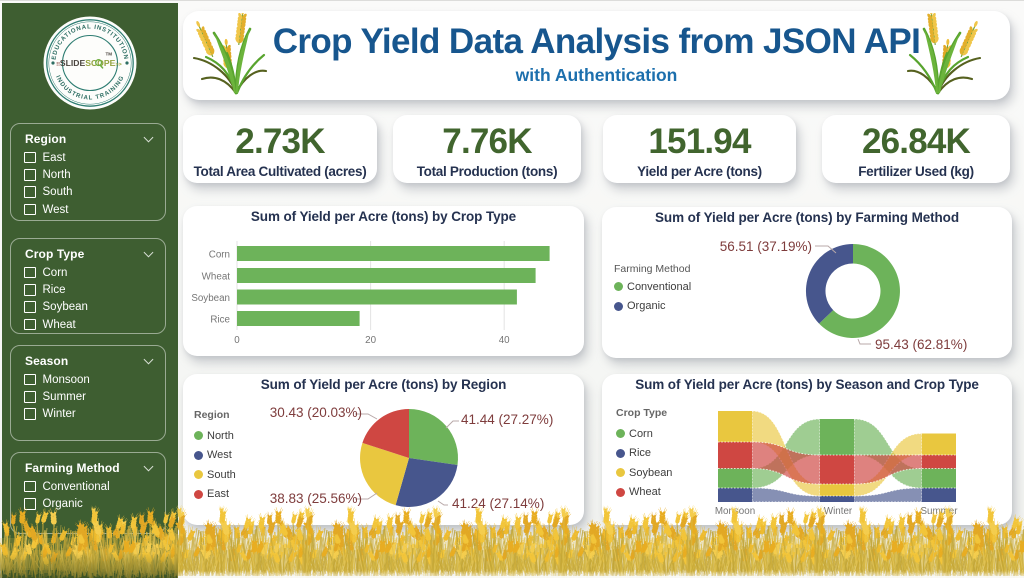 The width and height of the screenshot is (1024, 578). Describe the element at coordinates (504, 340) in the screenshot. I see `svg-text: 40` at that location.